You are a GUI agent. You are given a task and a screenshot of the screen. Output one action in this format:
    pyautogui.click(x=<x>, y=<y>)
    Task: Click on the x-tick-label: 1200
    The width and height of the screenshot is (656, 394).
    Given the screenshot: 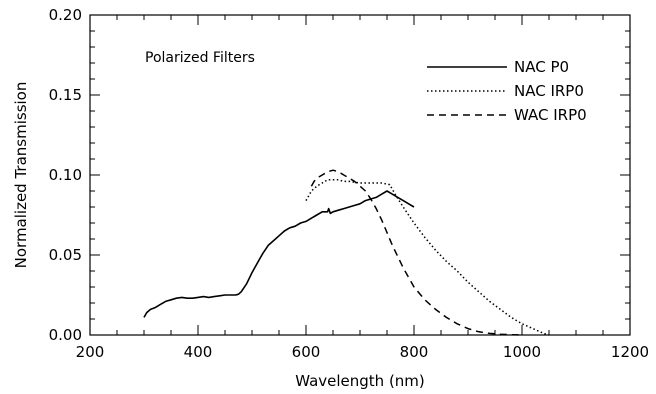 What is the action you would take?
    pyautogui.click(x=630, y=352)
    